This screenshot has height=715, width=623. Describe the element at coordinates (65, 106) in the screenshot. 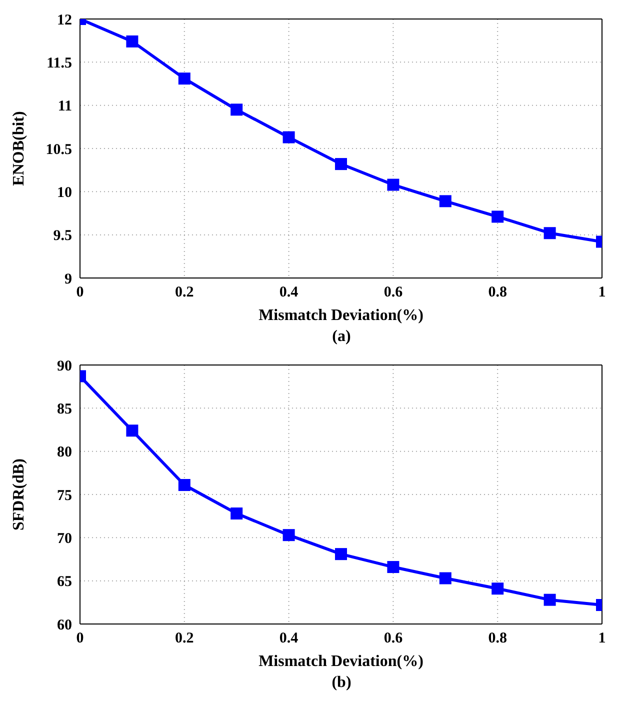

I see `y-tick-label: 11` at that location.